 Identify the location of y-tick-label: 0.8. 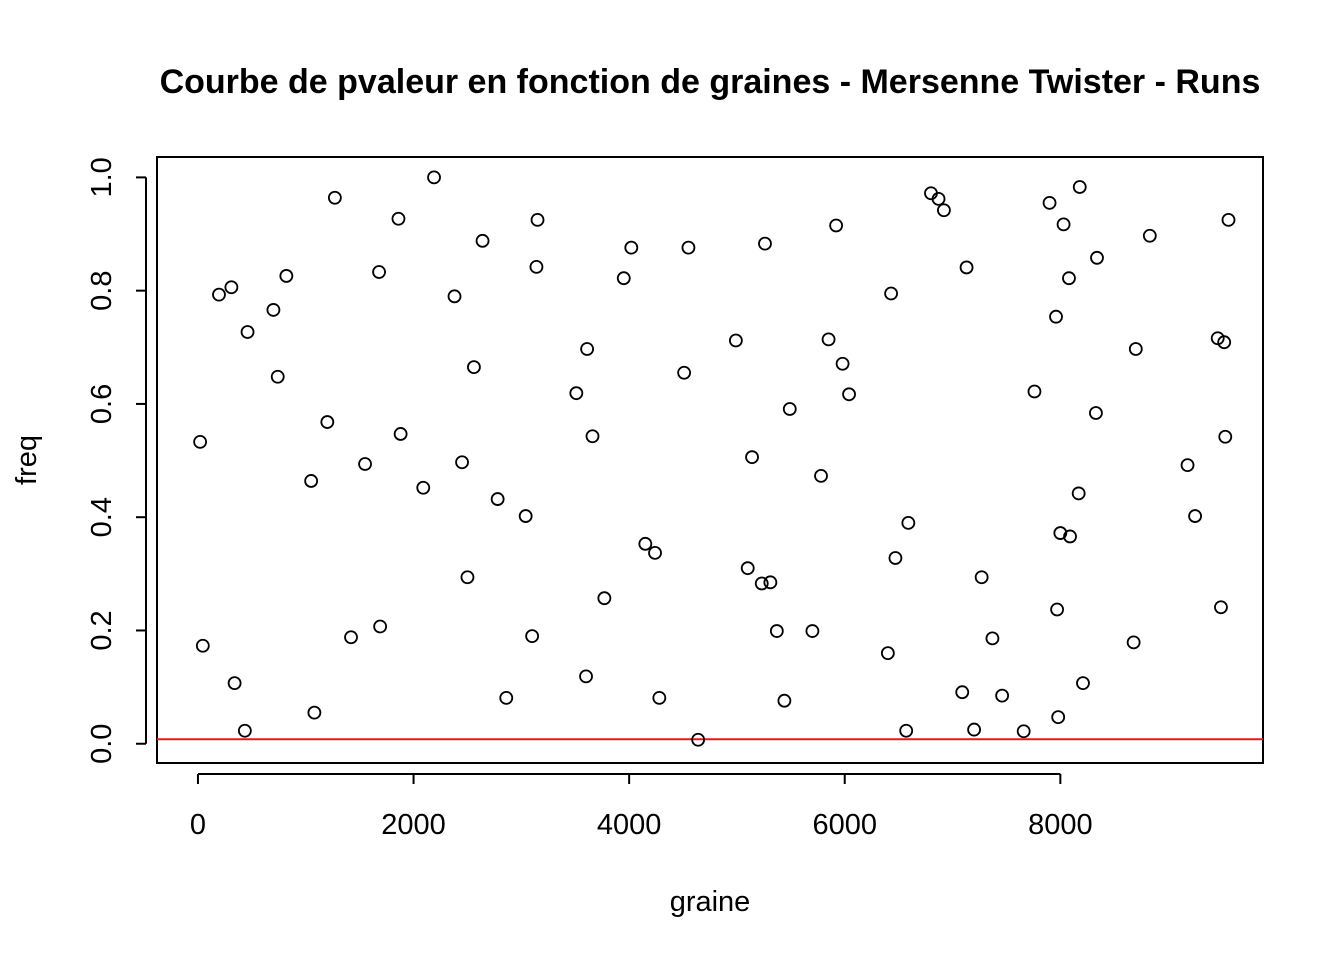
(102, 290).